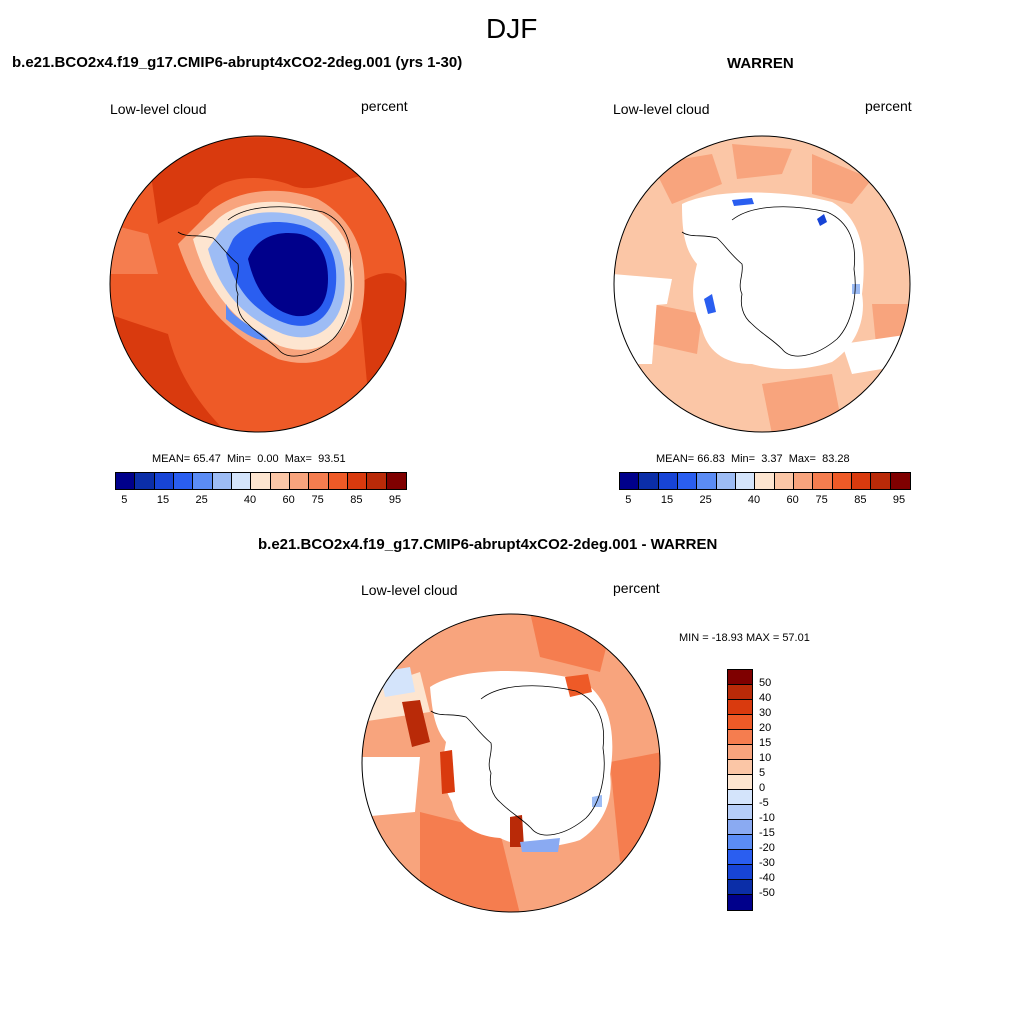 Image resolution: width=1024 pixels, height=1024 pixels. I want to click on panel1-colorbar, so click(261, 481).